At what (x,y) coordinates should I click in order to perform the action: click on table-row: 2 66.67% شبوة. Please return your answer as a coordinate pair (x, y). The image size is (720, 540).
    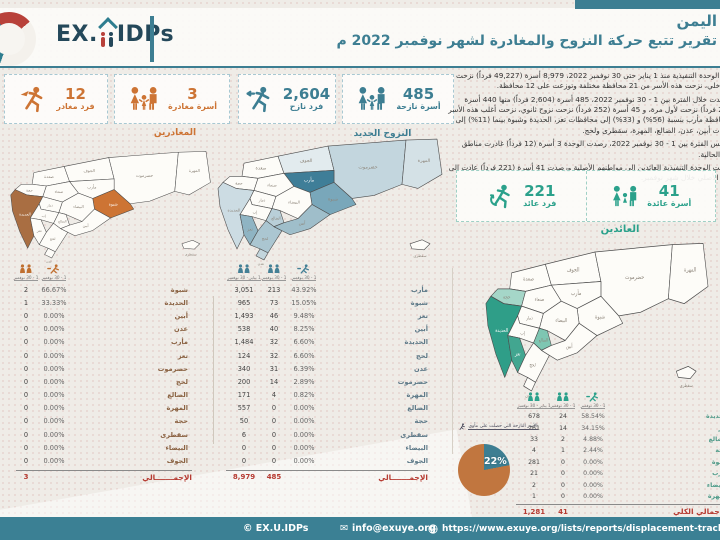
    Looking at the image, I should click on (104, 289).